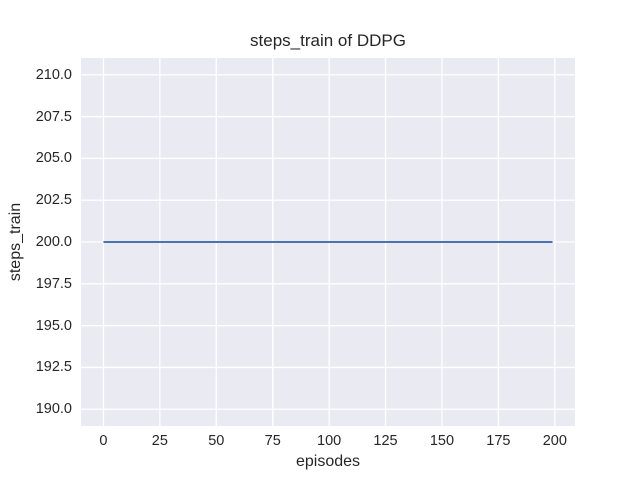 This screenshot has width=640, height=480. What do you see at coordinates (442, 441) in the screenshot?
I see `x-tick-label: 150` at bounding box center [442, 441].